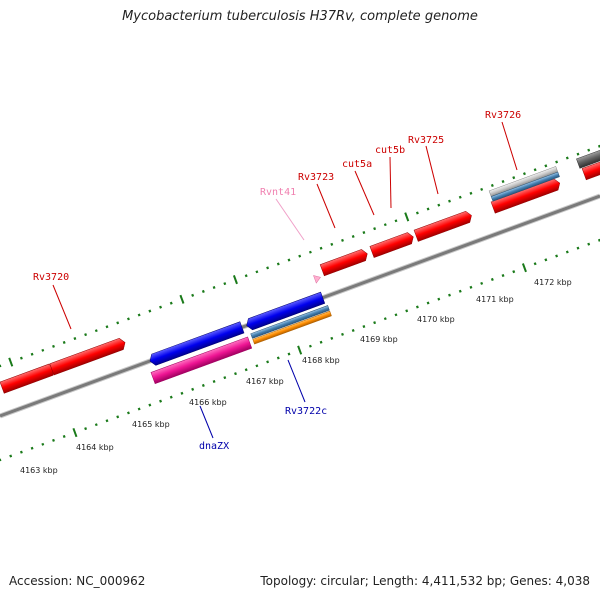 This screenshot has width=600, height=600. What do you see at coordinates (316, 177) in the screenshot?
I see `gene-label: Rv3723` at bounding box center [316, 177].